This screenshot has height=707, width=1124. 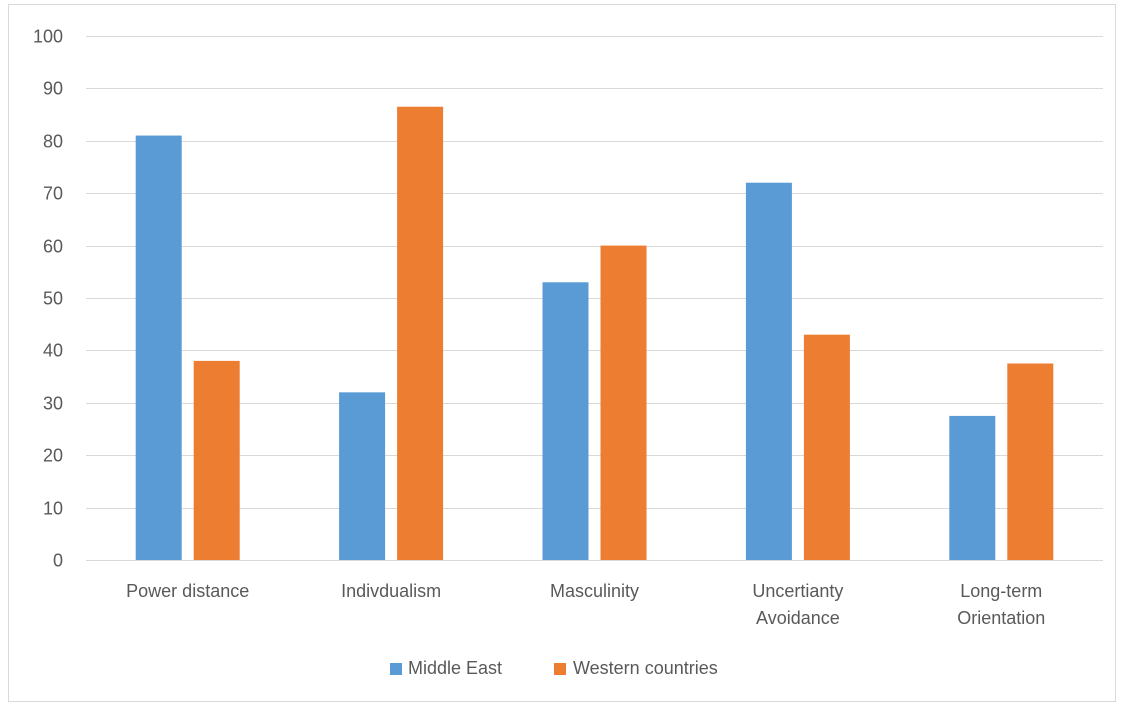 What do you see at coordinates (797, 604) in the screenshot?
I see `x-category-label: Uncertianty Avoidance` at bounding box center [797, 604].